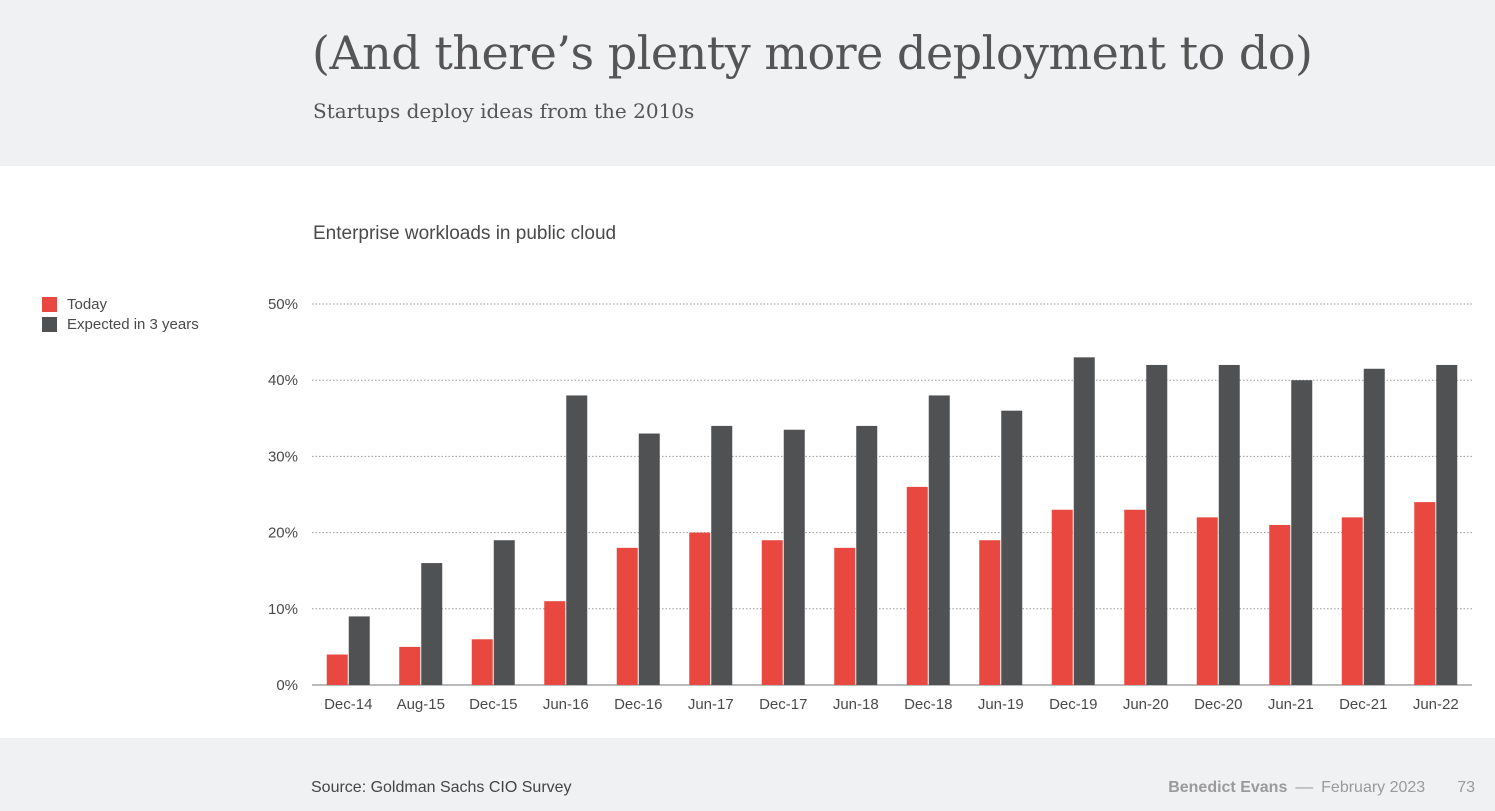 This screenshot has width=1495, height=811. What do you see at coordinates (287, 685) in the screenshot?
I see `y-tick-label: 0%` at bounding box center [287, 685].